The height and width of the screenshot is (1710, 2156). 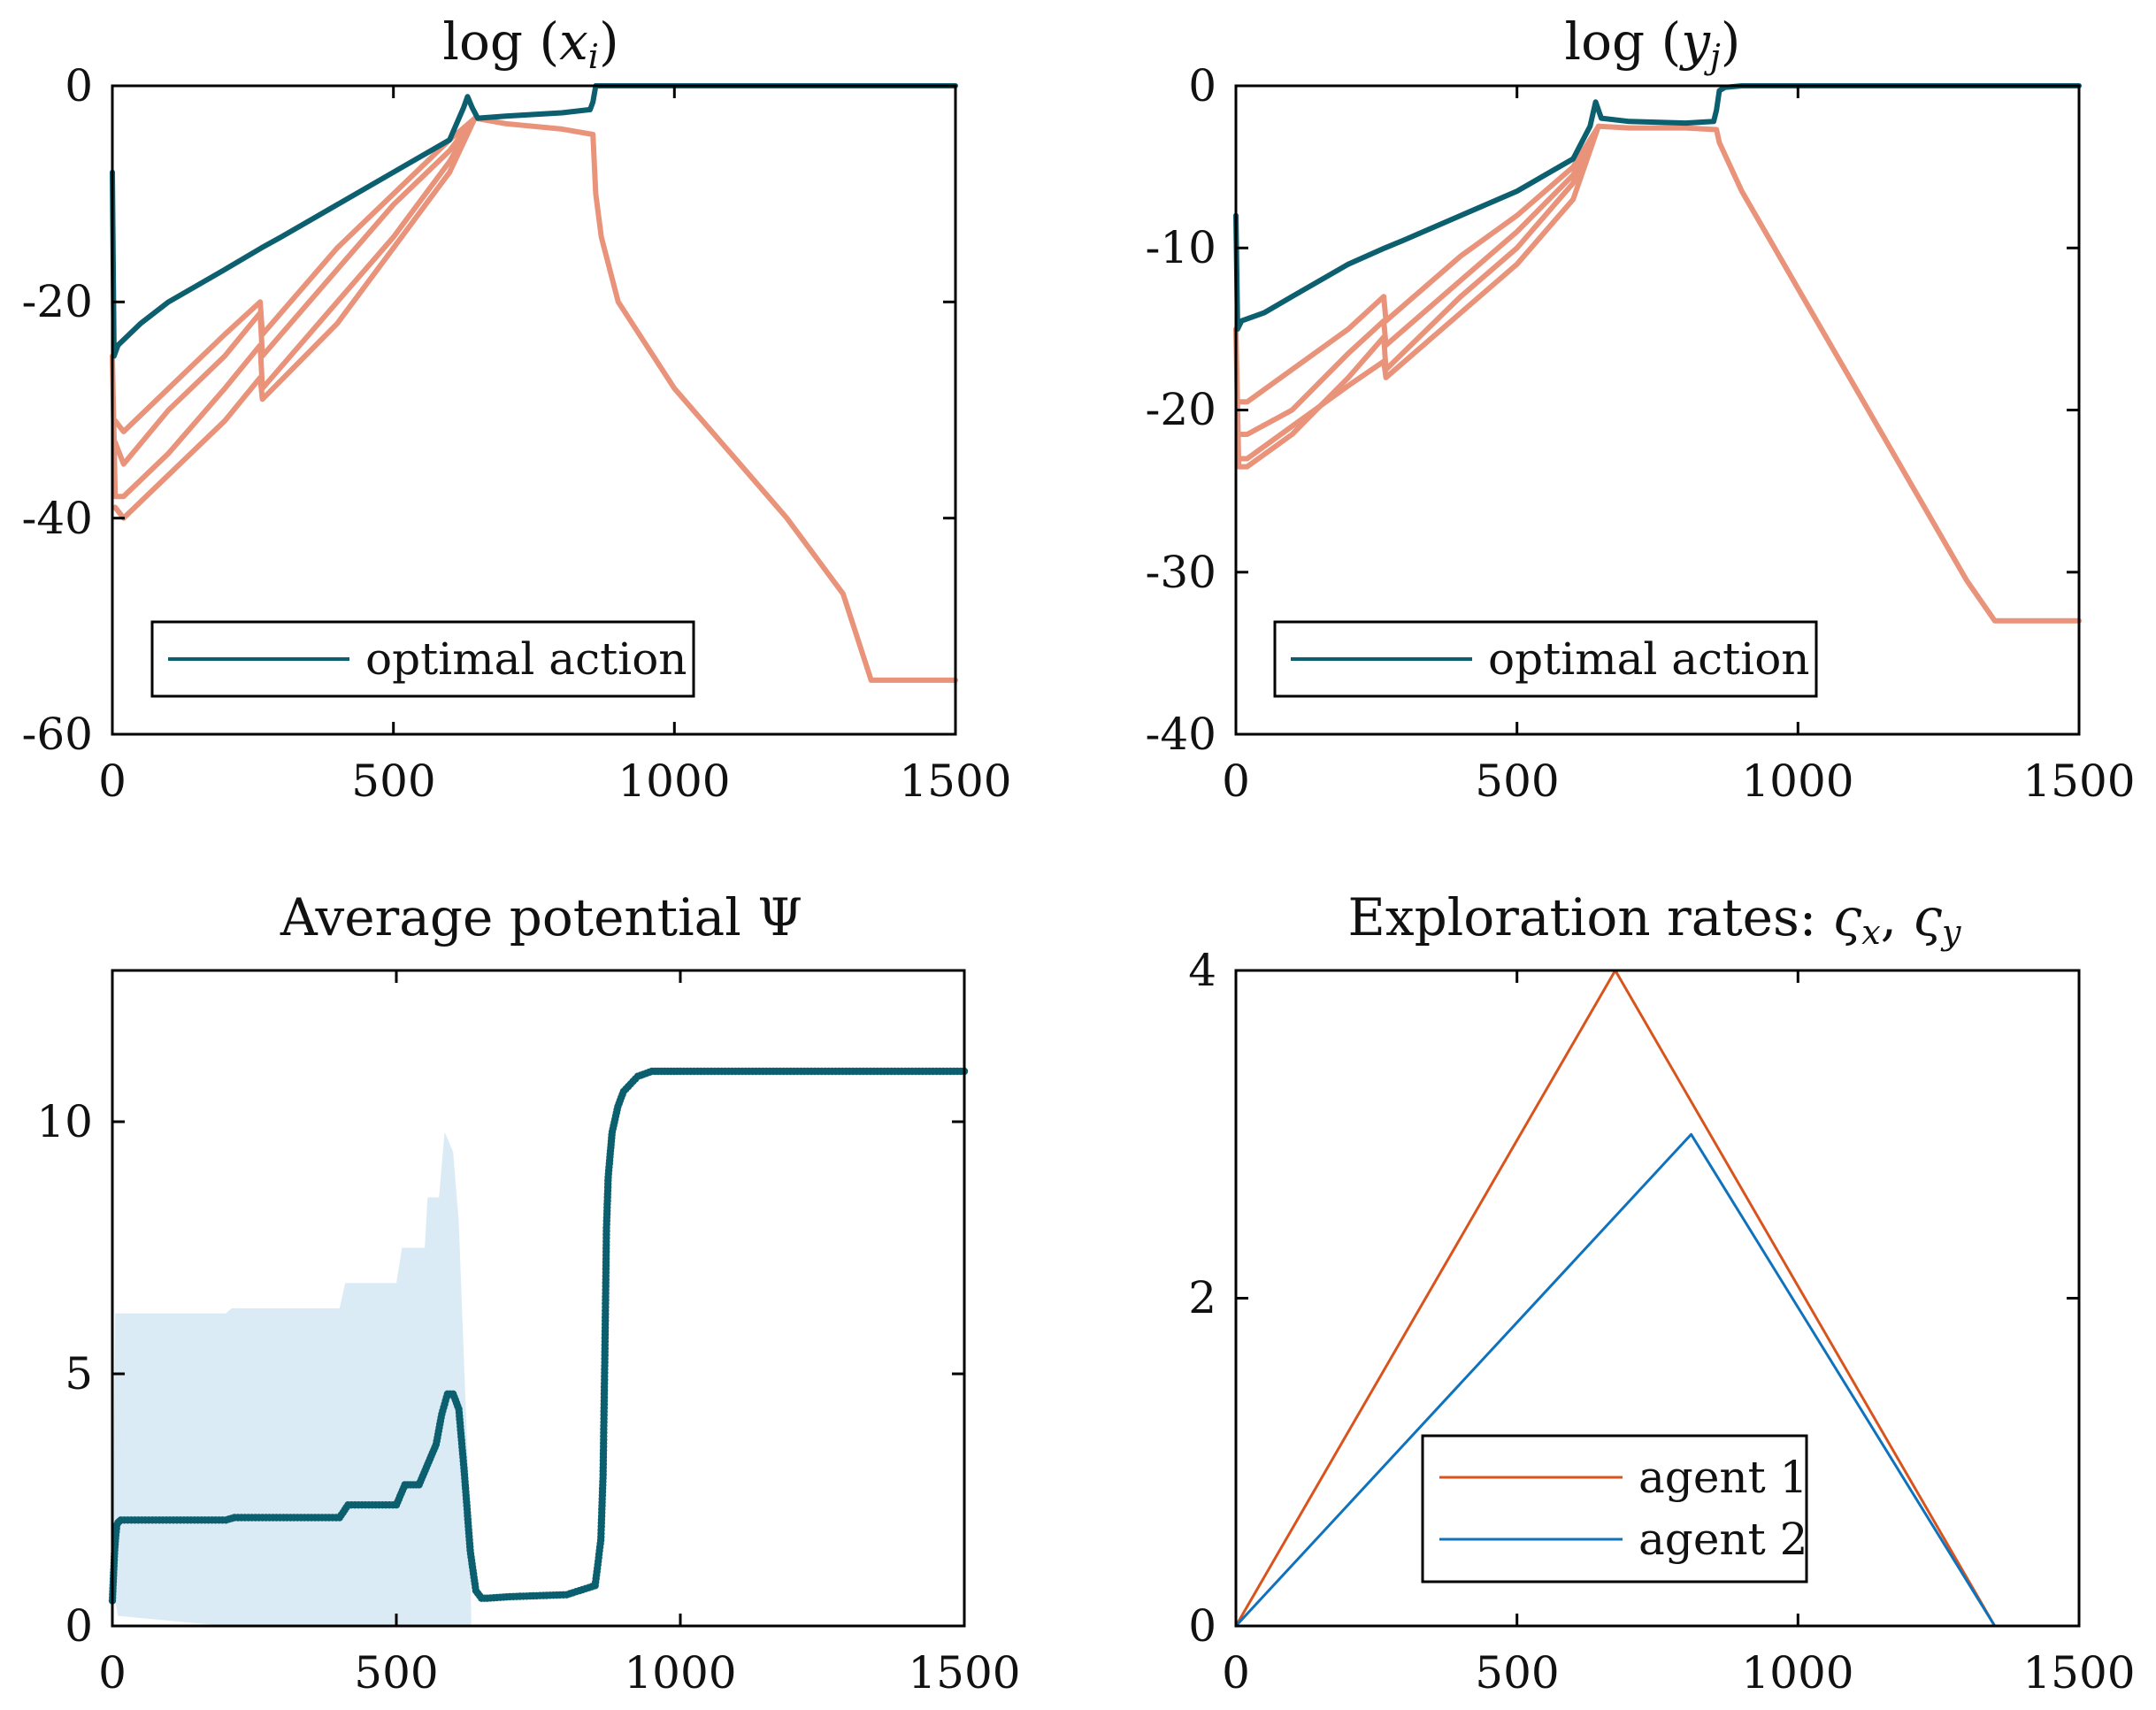 I want to click on legend-label: agent 1, so click(x=1722, y=1477).